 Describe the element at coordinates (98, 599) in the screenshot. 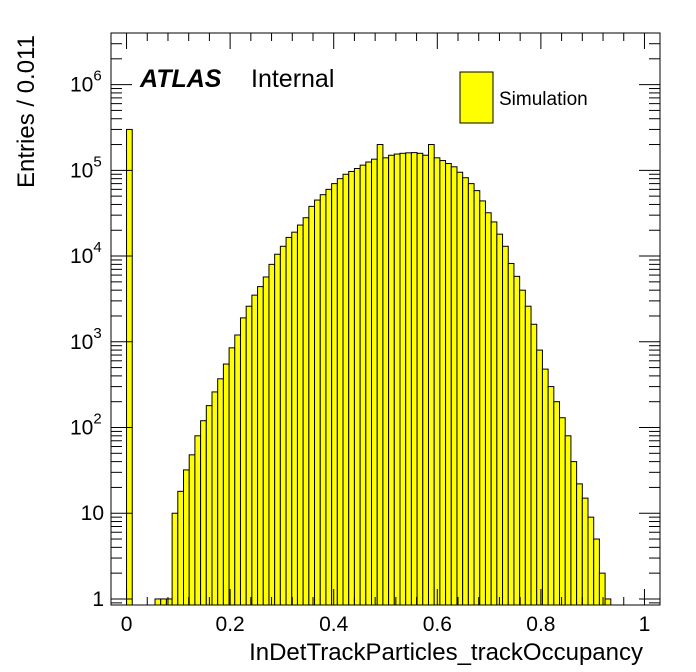

I see `y-tick-label: 1` at that location.